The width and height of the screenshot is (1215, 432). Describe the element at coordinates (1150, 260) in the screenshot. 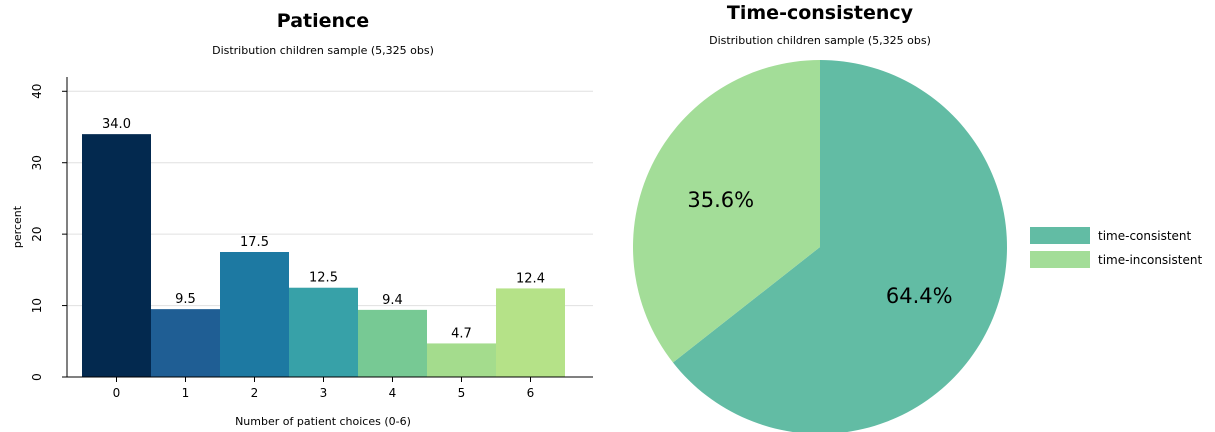

I see `legend-label: time-inconsistent` at that location.